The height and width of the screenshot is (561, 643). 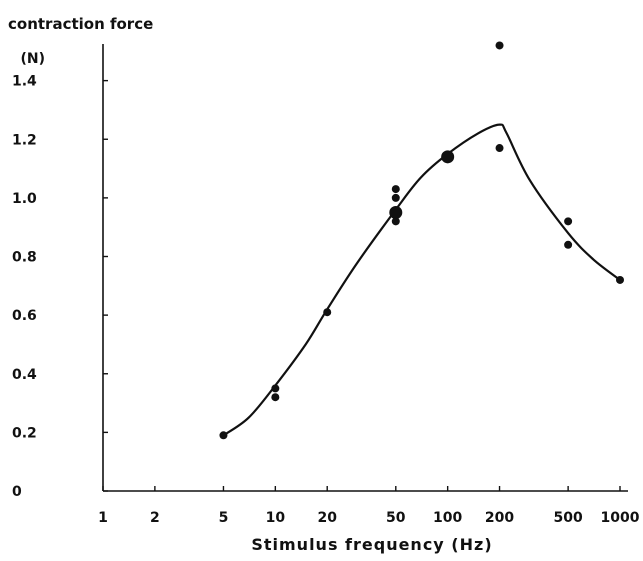 I want to click on y-axis-label: contraction force, so click(x=80, y=24).